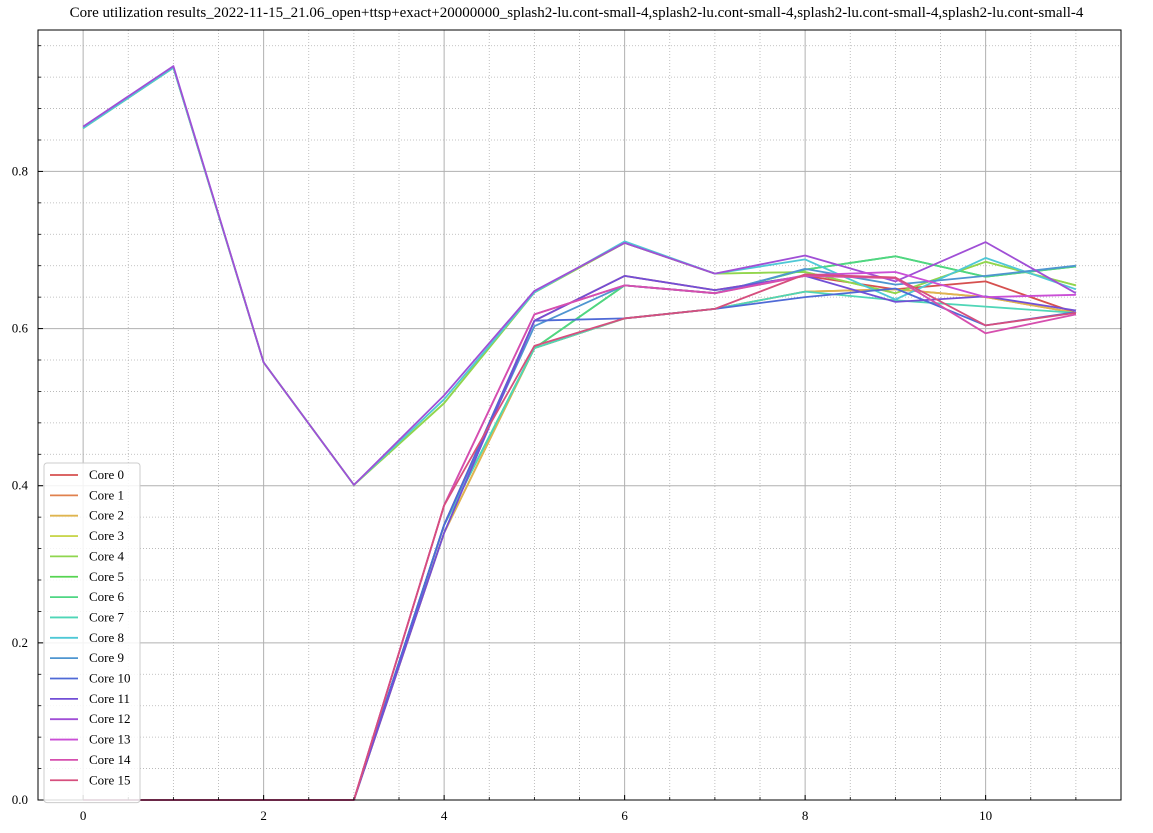 This screenshot has height=833, width=1153. I want to click on legend-box, so click(92, 633).